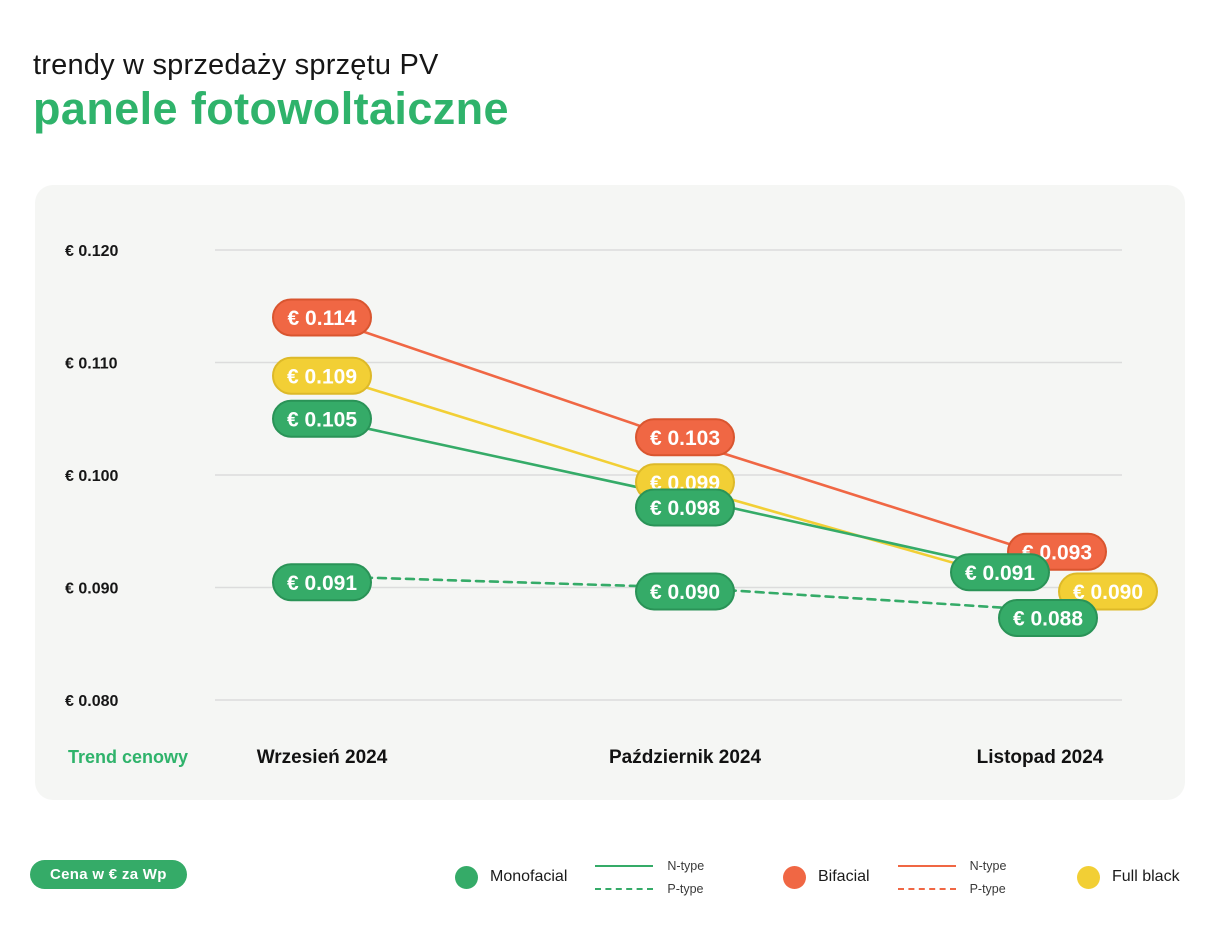 The height and width of the screenshot is (944, 1218). I want to click on bifacial-dot-icon, so click(794, 877).